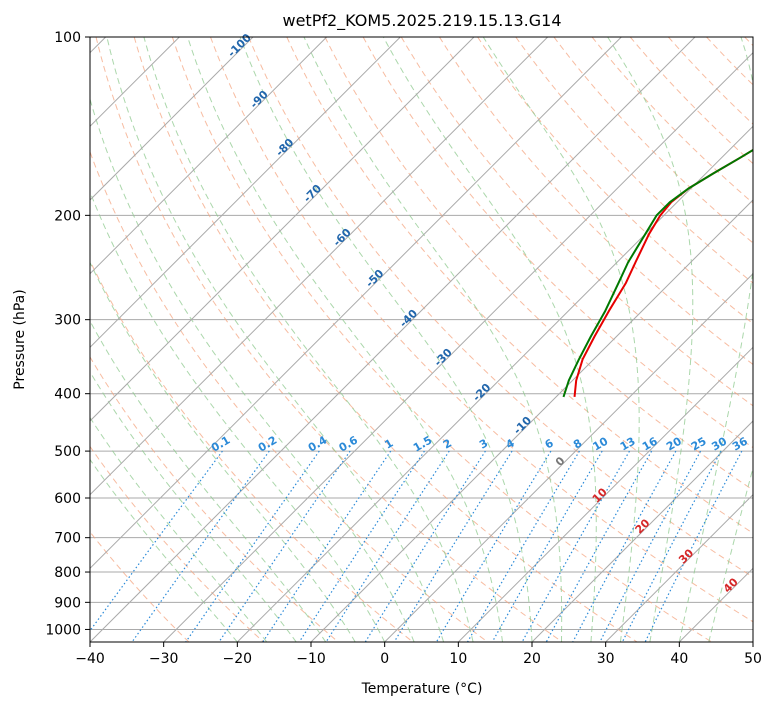  Describe the element at coordinates (164, 659) in the screenshot. I see `x-tick-label: −30` at that location.